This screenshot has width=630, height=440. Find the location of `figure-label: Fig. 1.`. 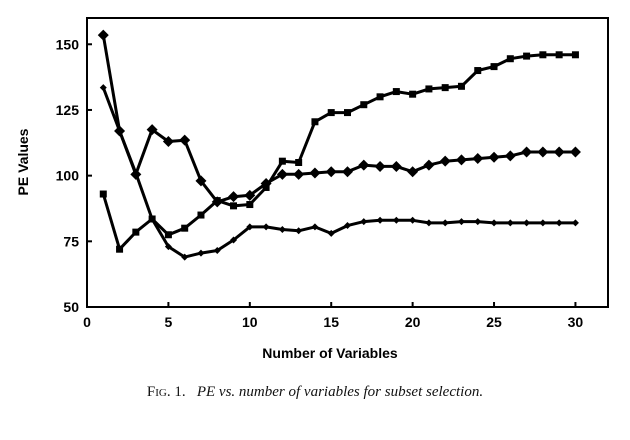

figure-label: Fig. 1. is located at coordinates (166, 392).